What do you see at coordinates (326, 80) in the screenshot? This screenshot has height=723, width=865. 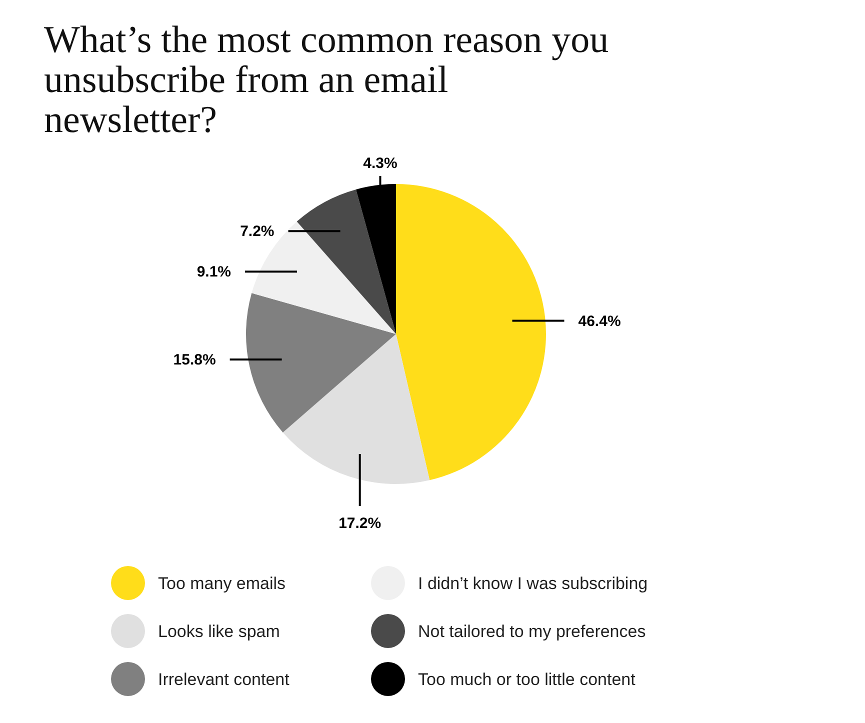 I see `chart-title: What’s the most common reason you unsubscribe from an email newsletter?` at bounding box center [326, 80].